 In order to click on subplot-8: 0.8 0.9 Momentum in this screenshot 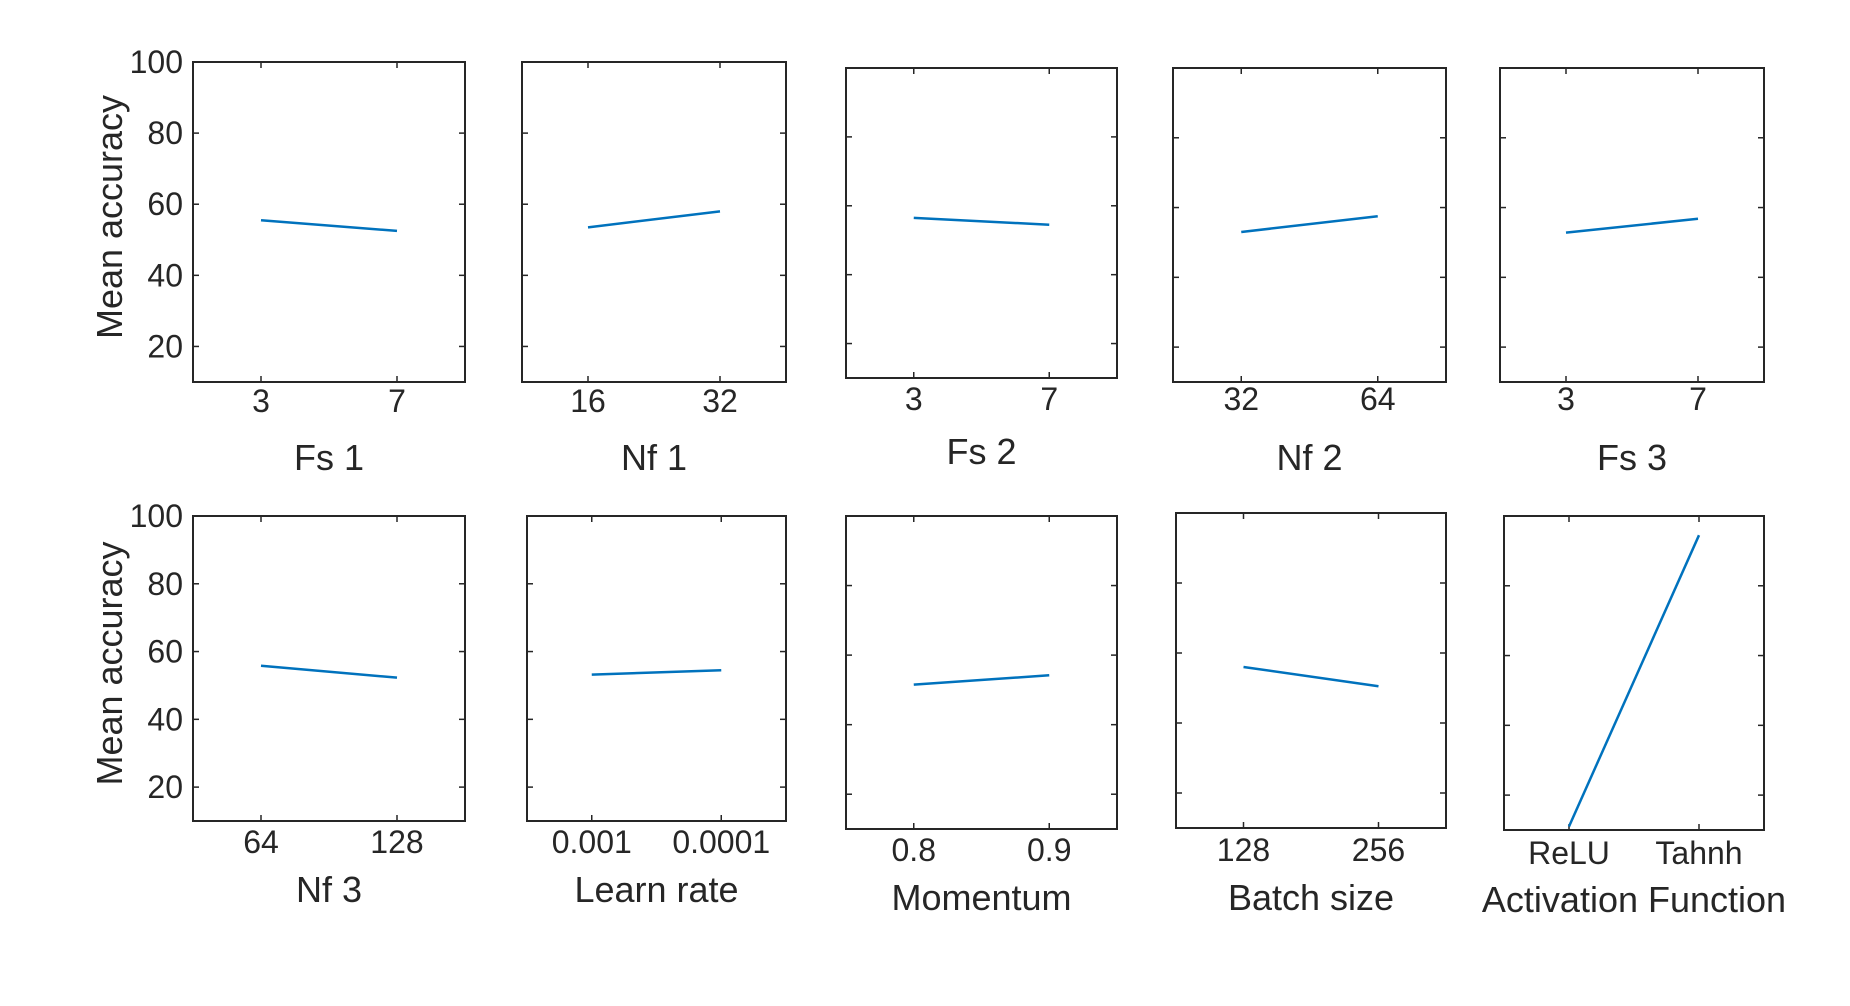, I will do `click(981, 716)`.